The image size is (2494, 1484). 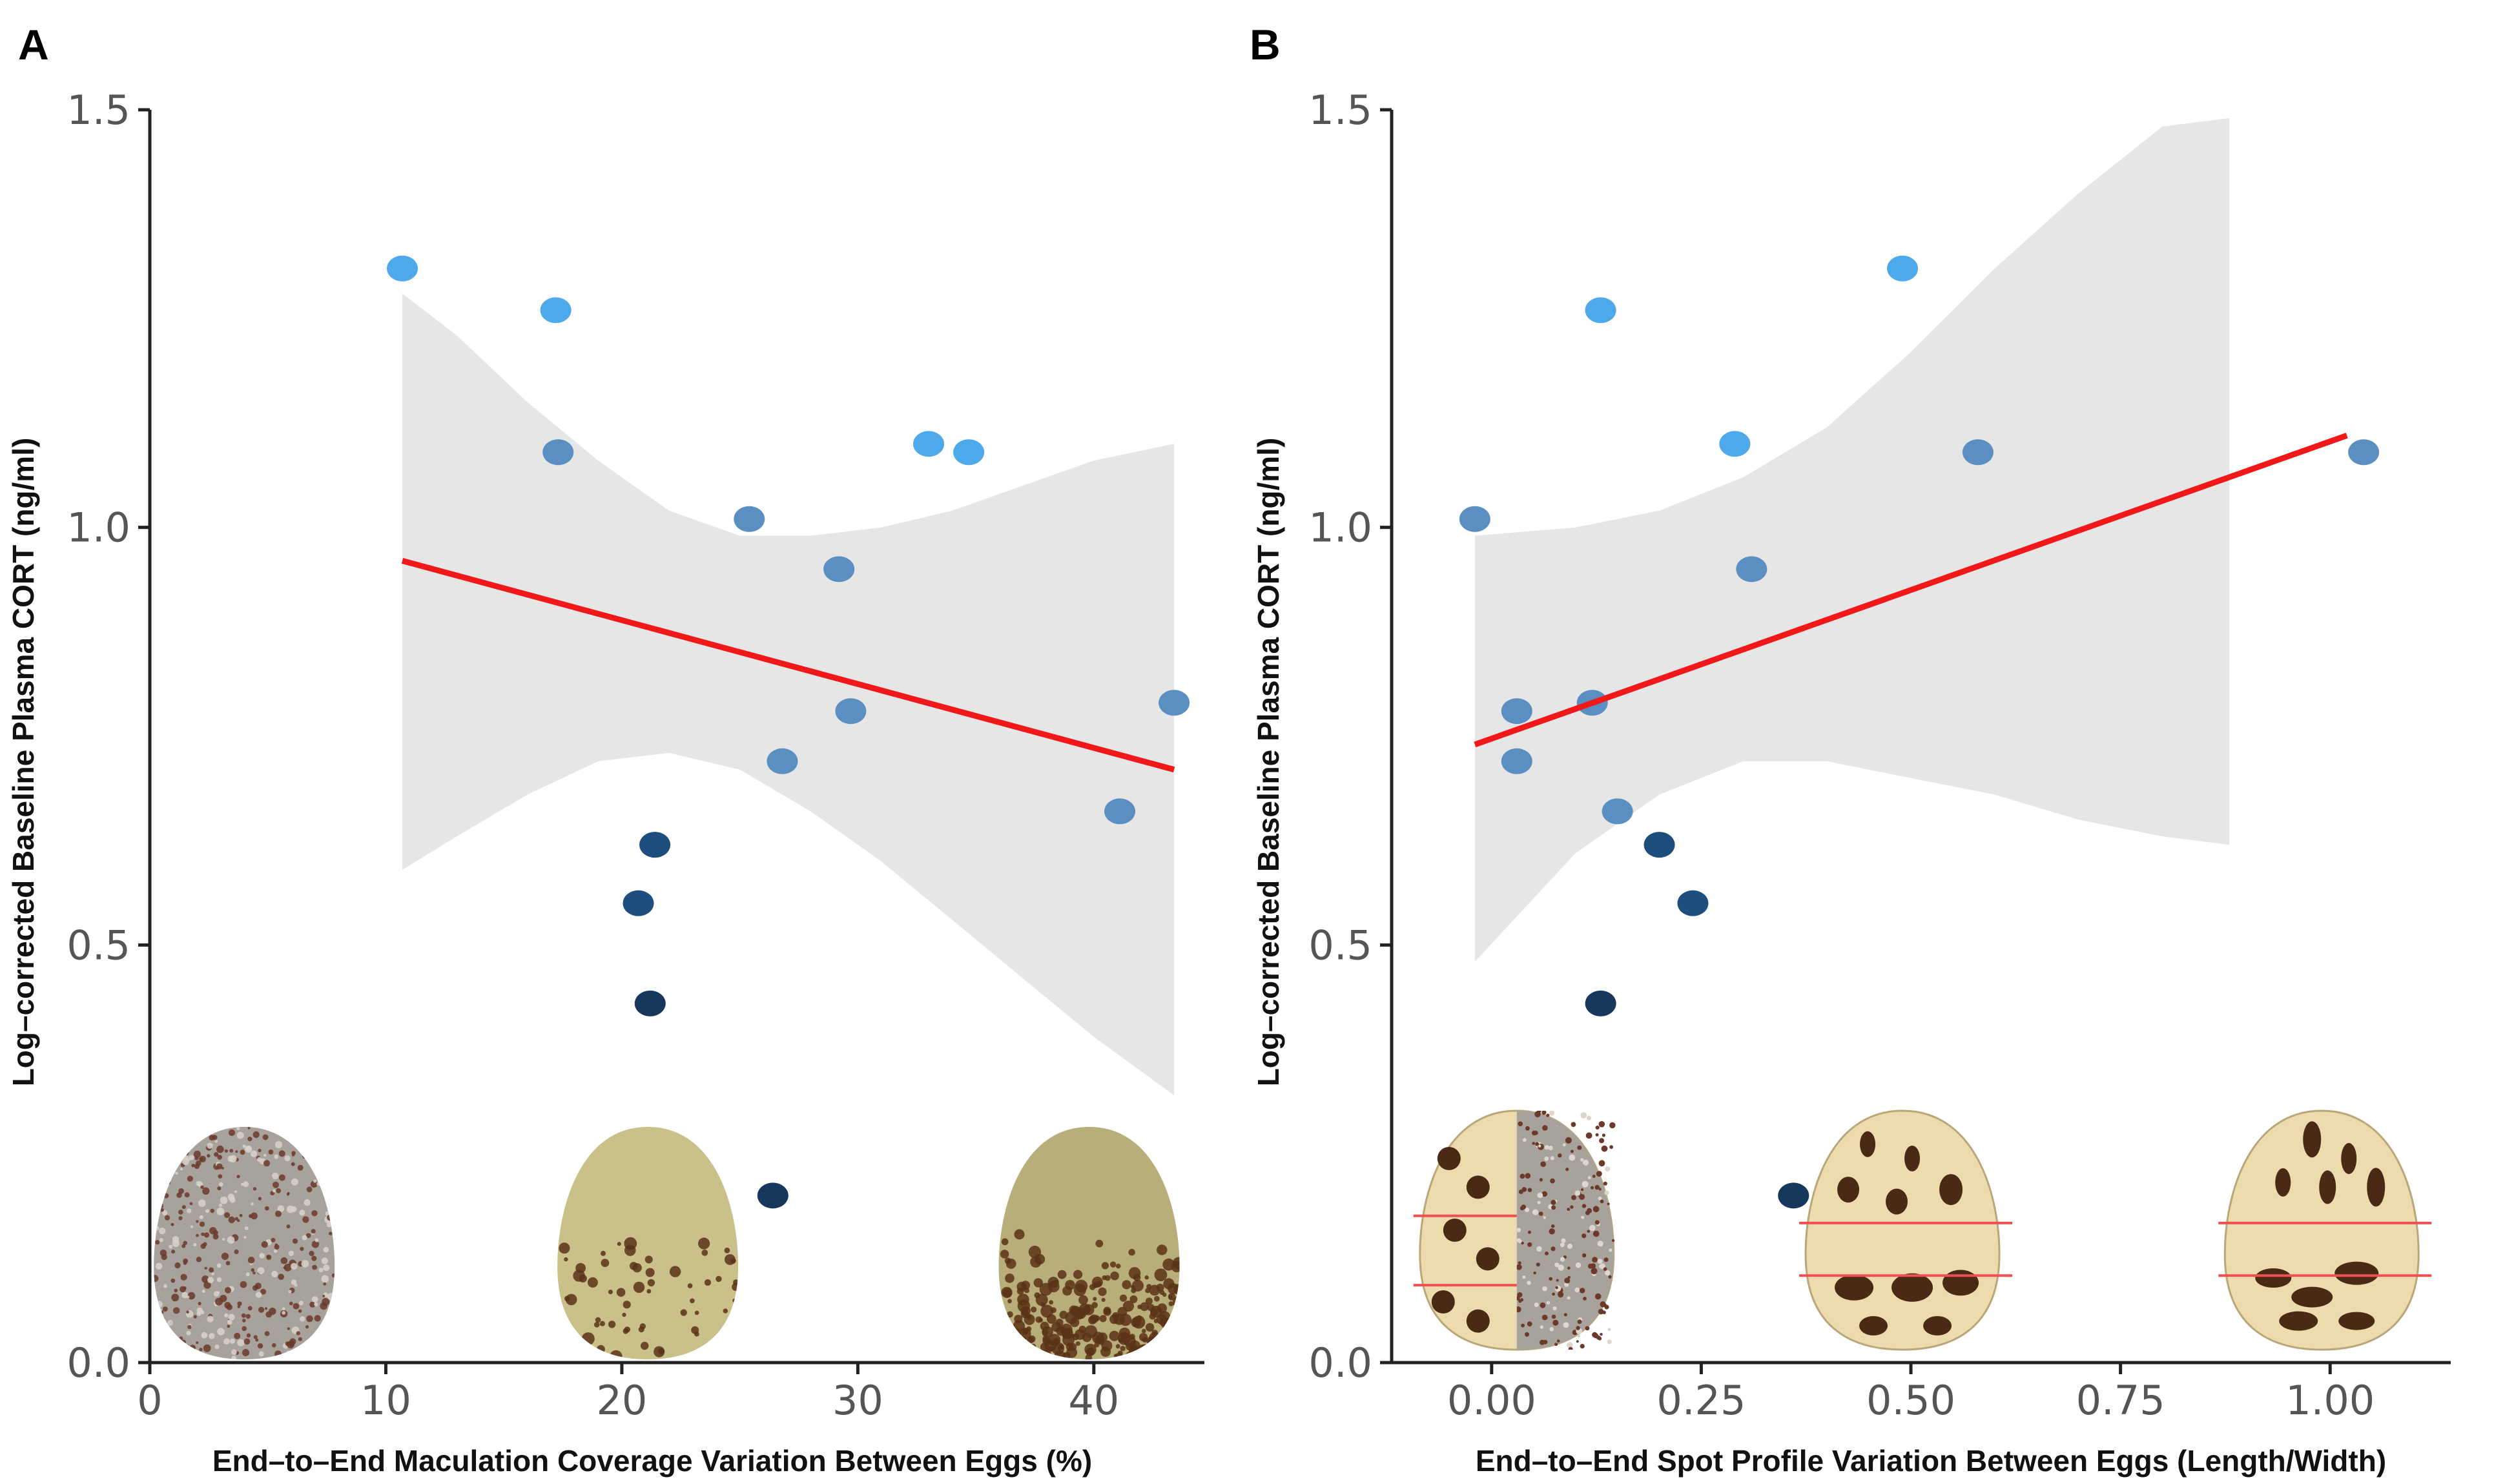 What do you see at coordinates (386, 1400) in the screenshot?
I see `panel-a-x-tick-label: 10` at bounding box center [386, 1400].